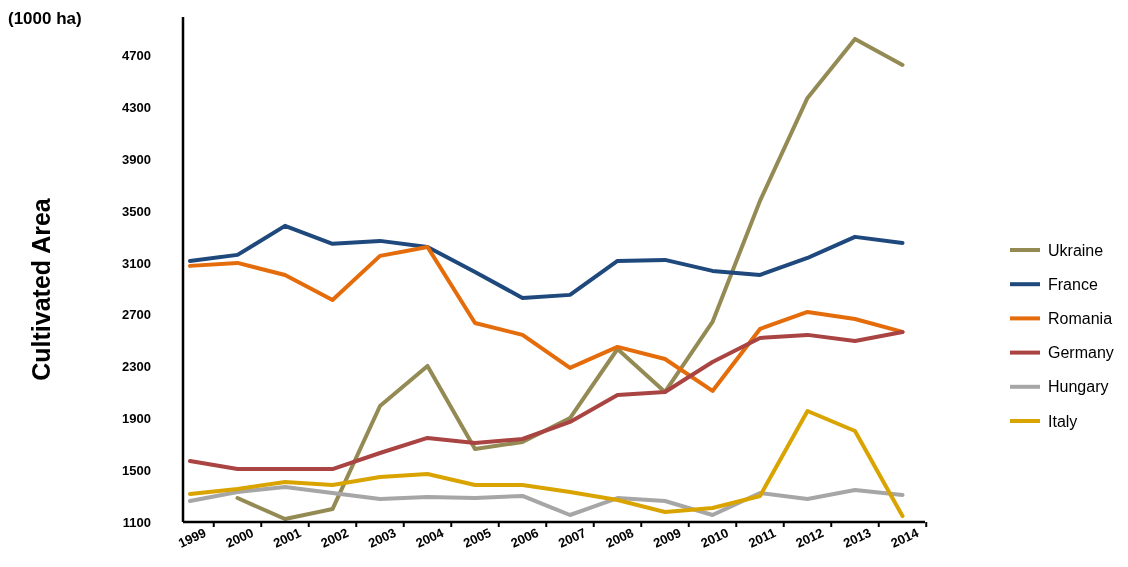  What do you see at coordinates (287, 538) in the screenshot?
I see `x-tick-label: 2001` at bounding box center [287, 538].